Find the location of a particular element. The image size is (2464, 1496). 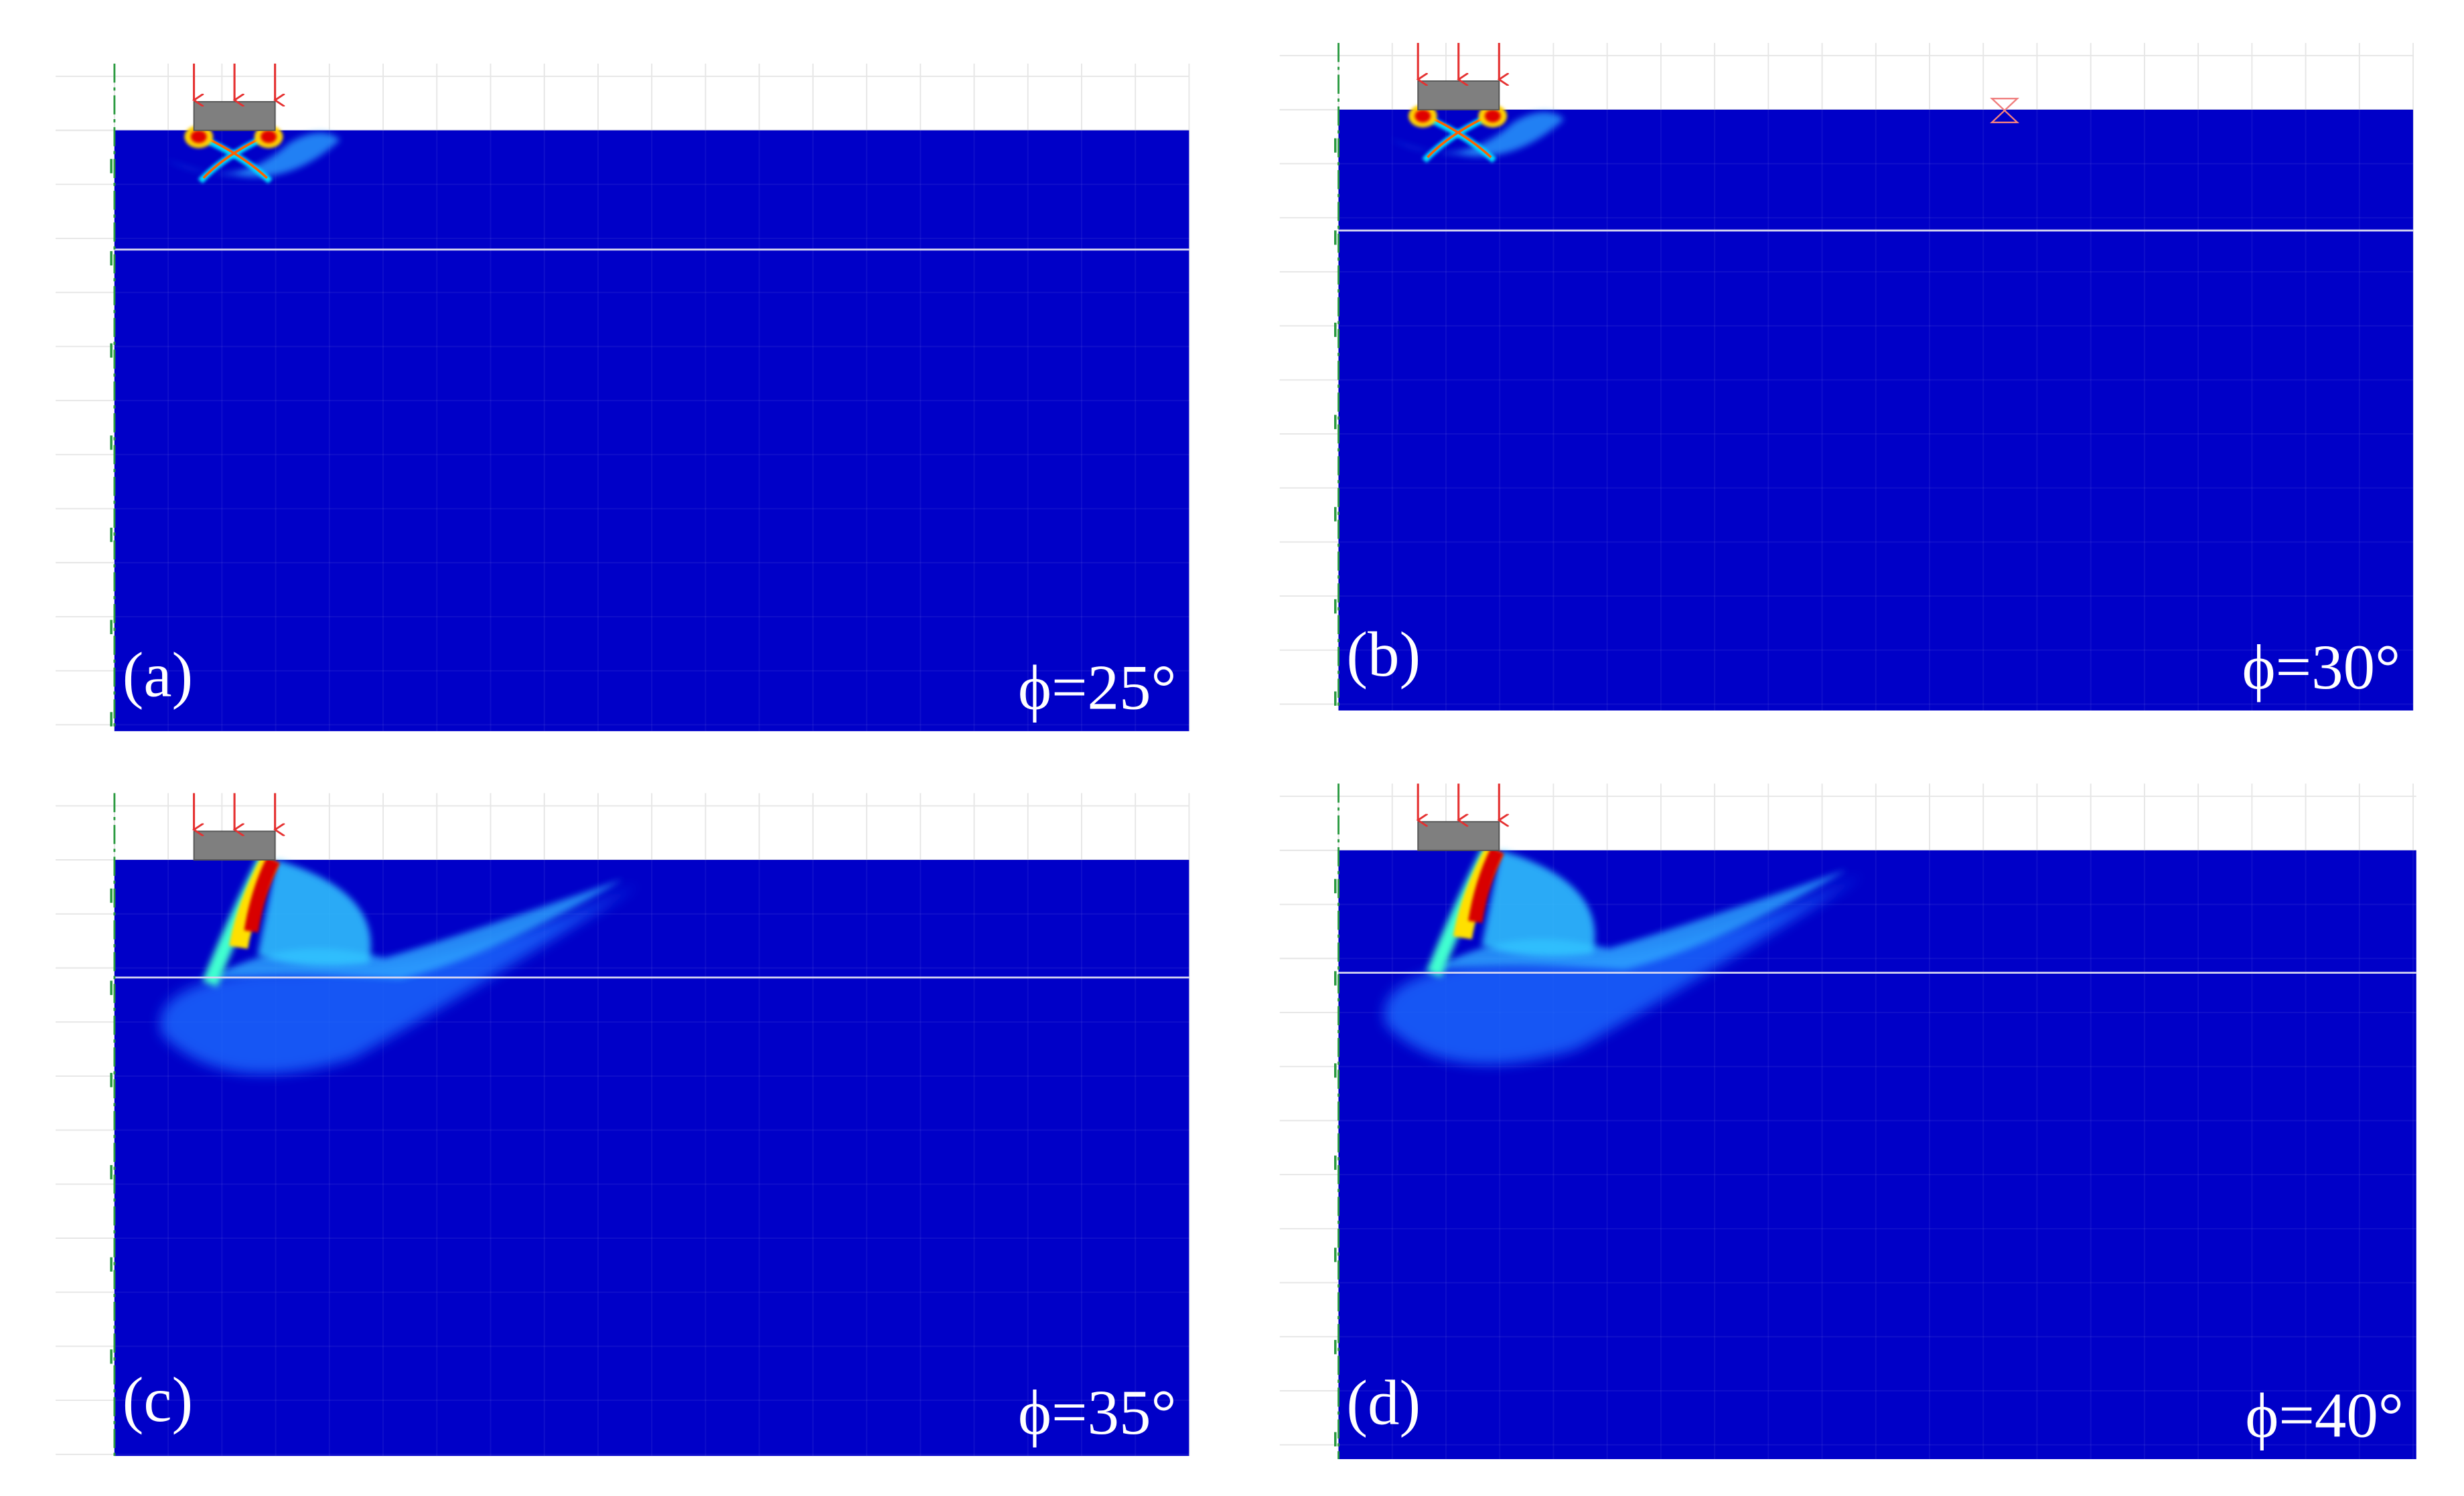

friction-angle: ϕ=35° is located at coordinates (1097, 1413).